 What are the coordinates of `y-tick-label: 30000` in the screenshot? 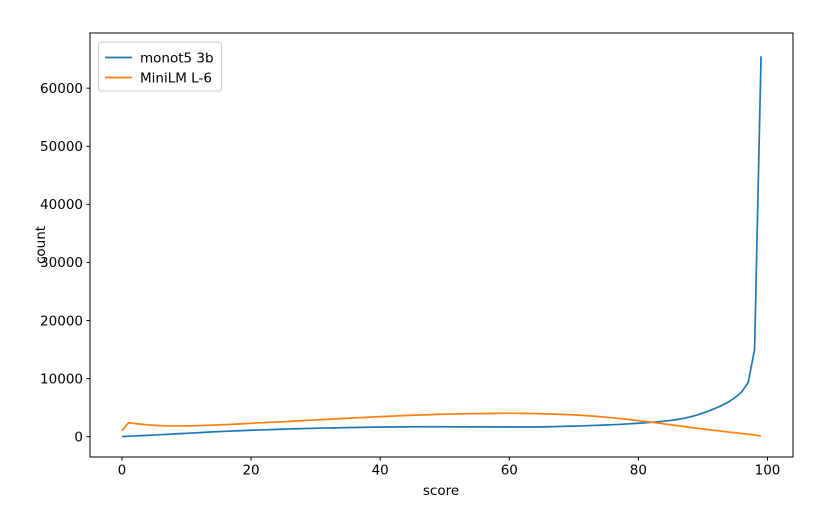 It's located at (61, 263).